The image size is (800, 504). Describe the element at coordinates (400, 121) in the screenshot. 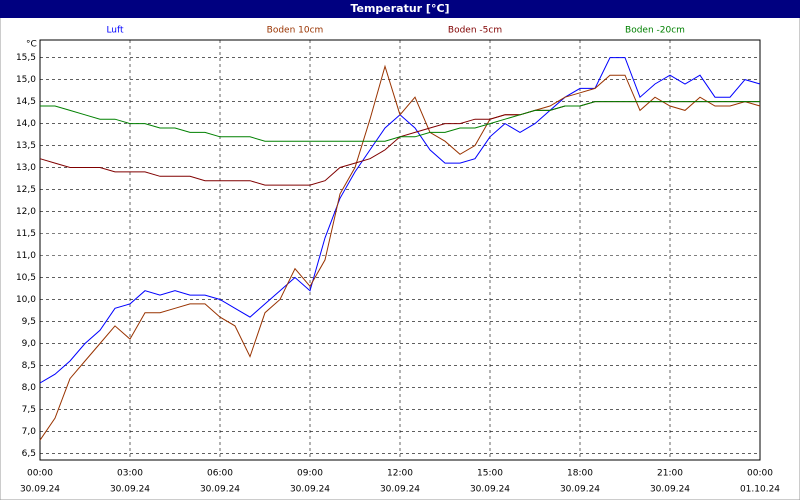

I see `series-line` at that location.